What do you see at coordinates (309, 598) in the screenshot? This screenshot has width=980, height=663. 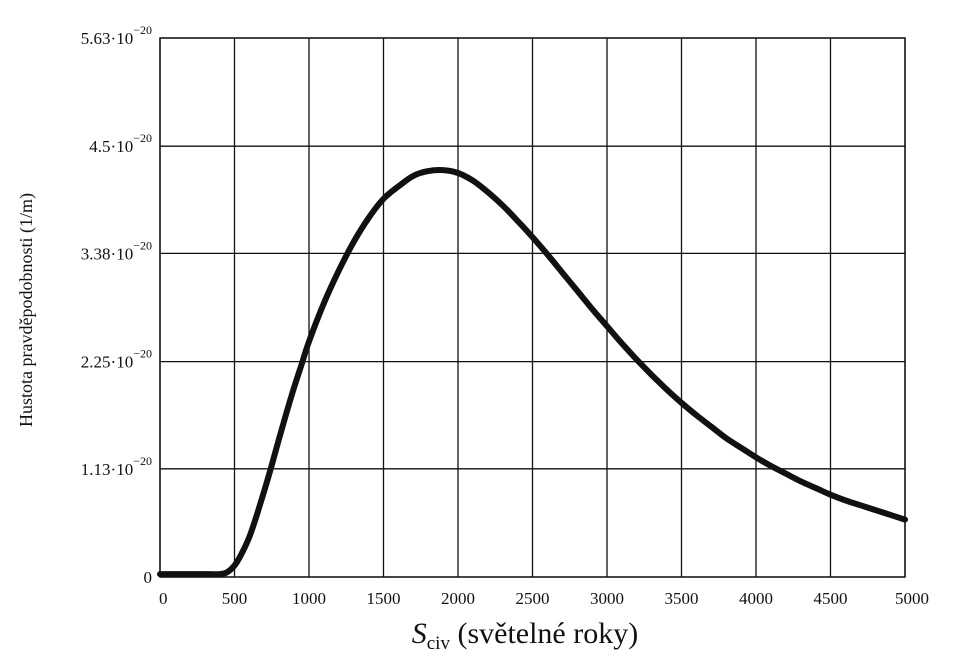 I see `x-tick-label: 1000` at bounding box center [309, 598].